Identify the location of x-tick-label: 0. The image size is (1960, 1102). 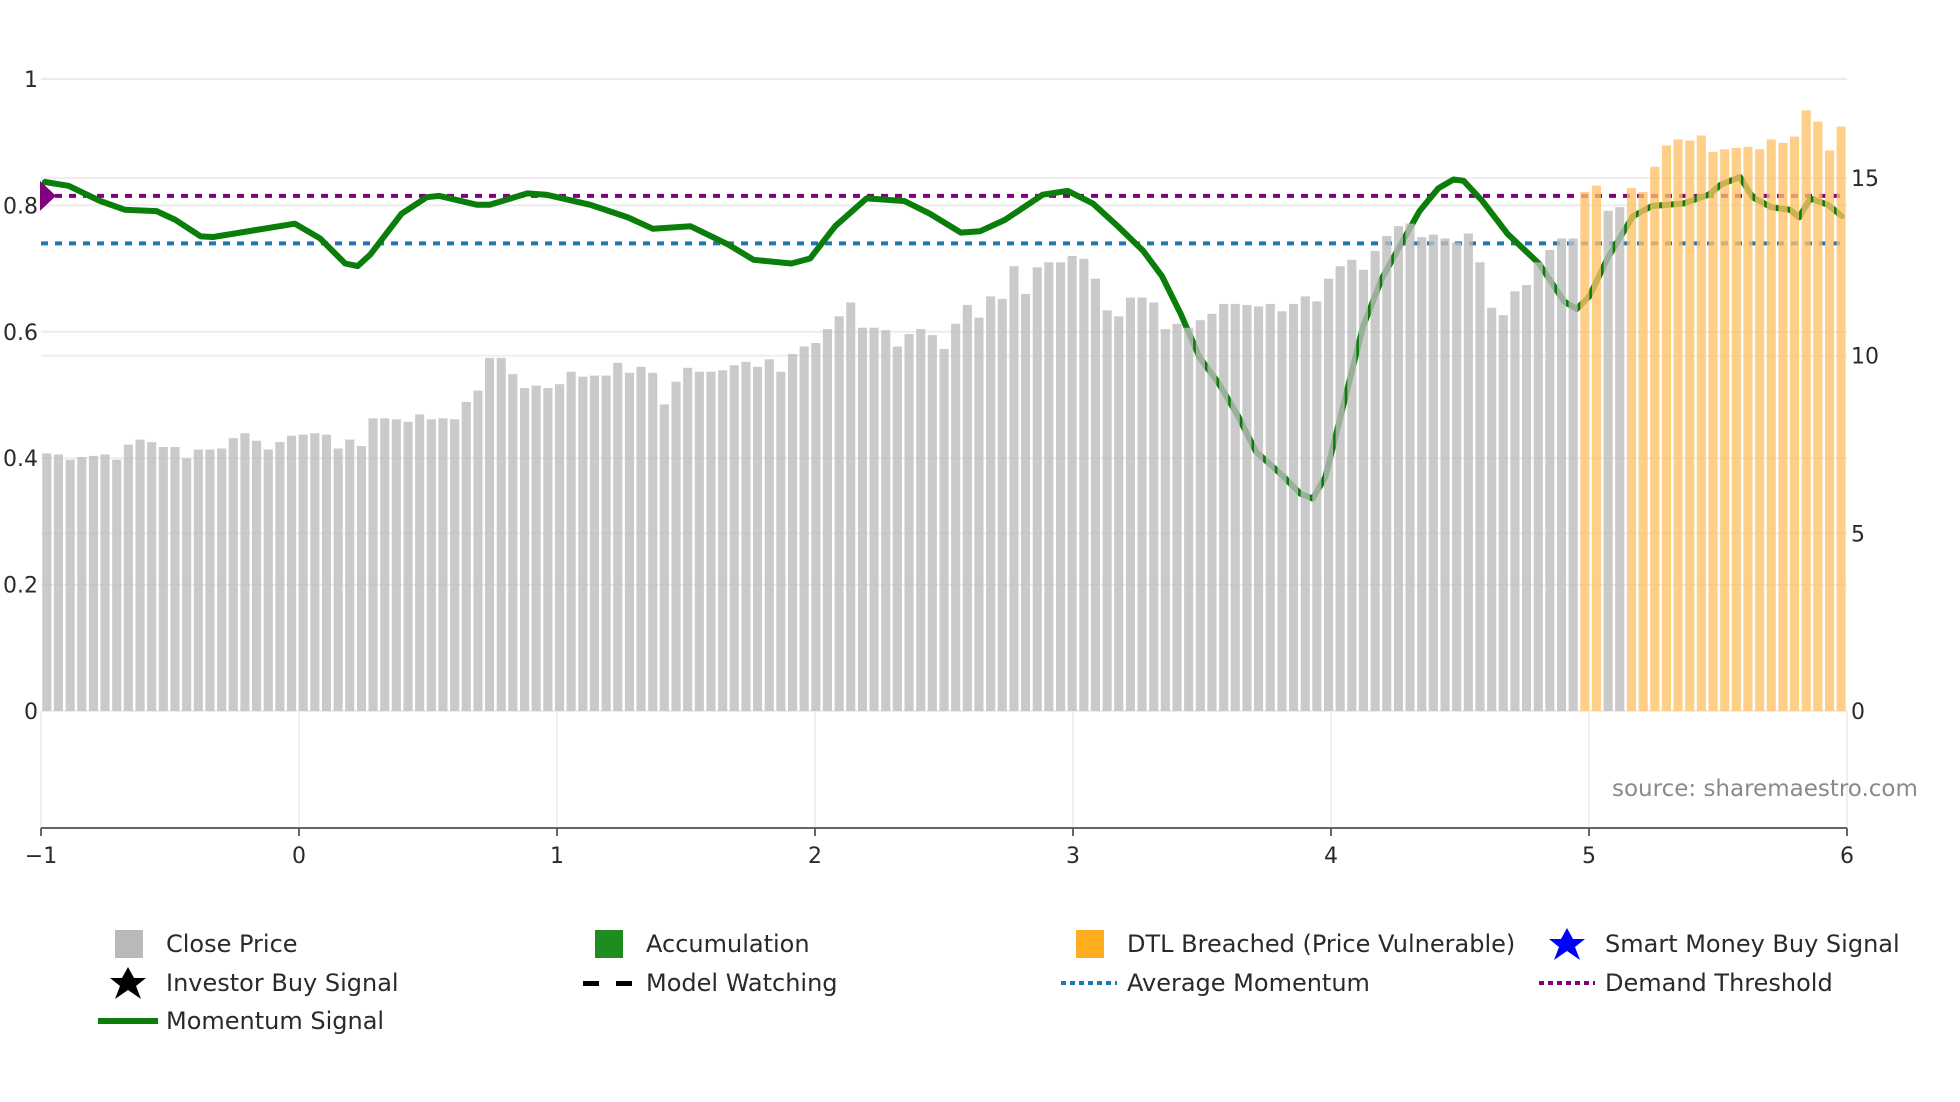
(299, 856).